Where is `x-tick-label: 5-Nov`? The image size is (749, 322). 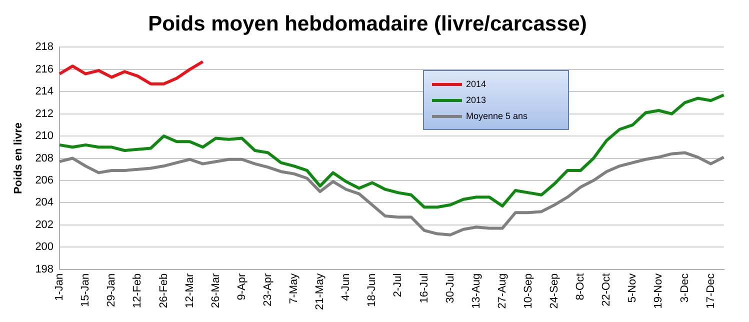
x-tick-label: 5-Nov is located at coordinates (632, 287).